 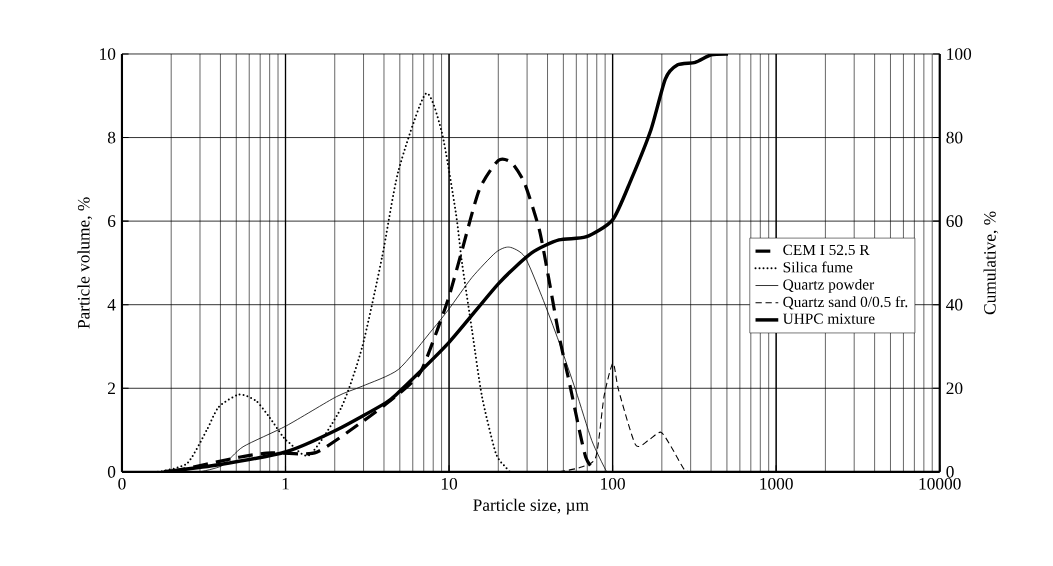 What do you see at coordinates (111, 137) in the screenshot?
I see `y-tick-label: 8` at bounding box center [111, 137].